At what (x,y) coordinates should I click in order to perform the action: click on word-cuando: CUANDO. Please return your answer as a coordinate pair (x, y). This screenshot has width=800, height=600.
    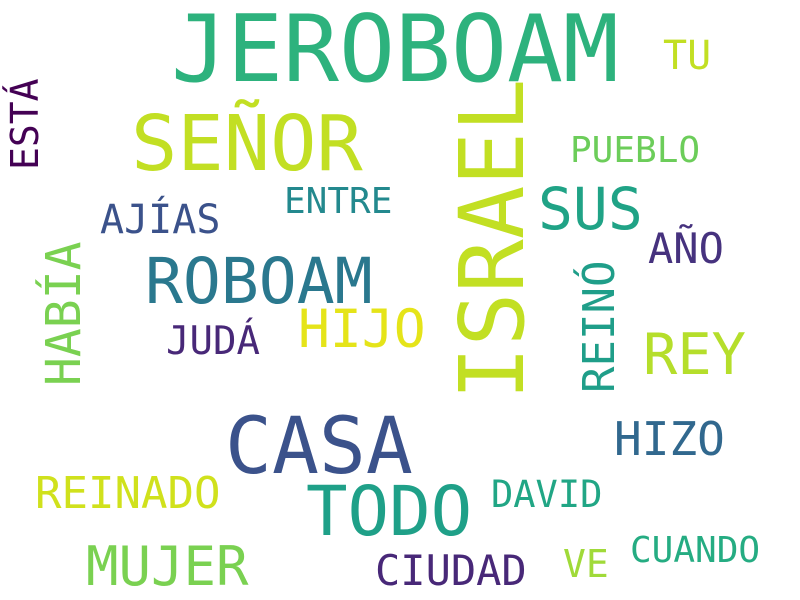
    Looking at the image, I should click on (695, 550).